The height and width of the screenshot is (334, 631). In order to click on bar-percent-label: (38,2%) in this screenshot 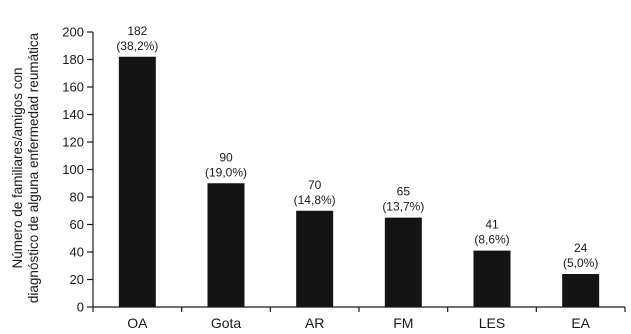, I will do `click(137, 46)`.